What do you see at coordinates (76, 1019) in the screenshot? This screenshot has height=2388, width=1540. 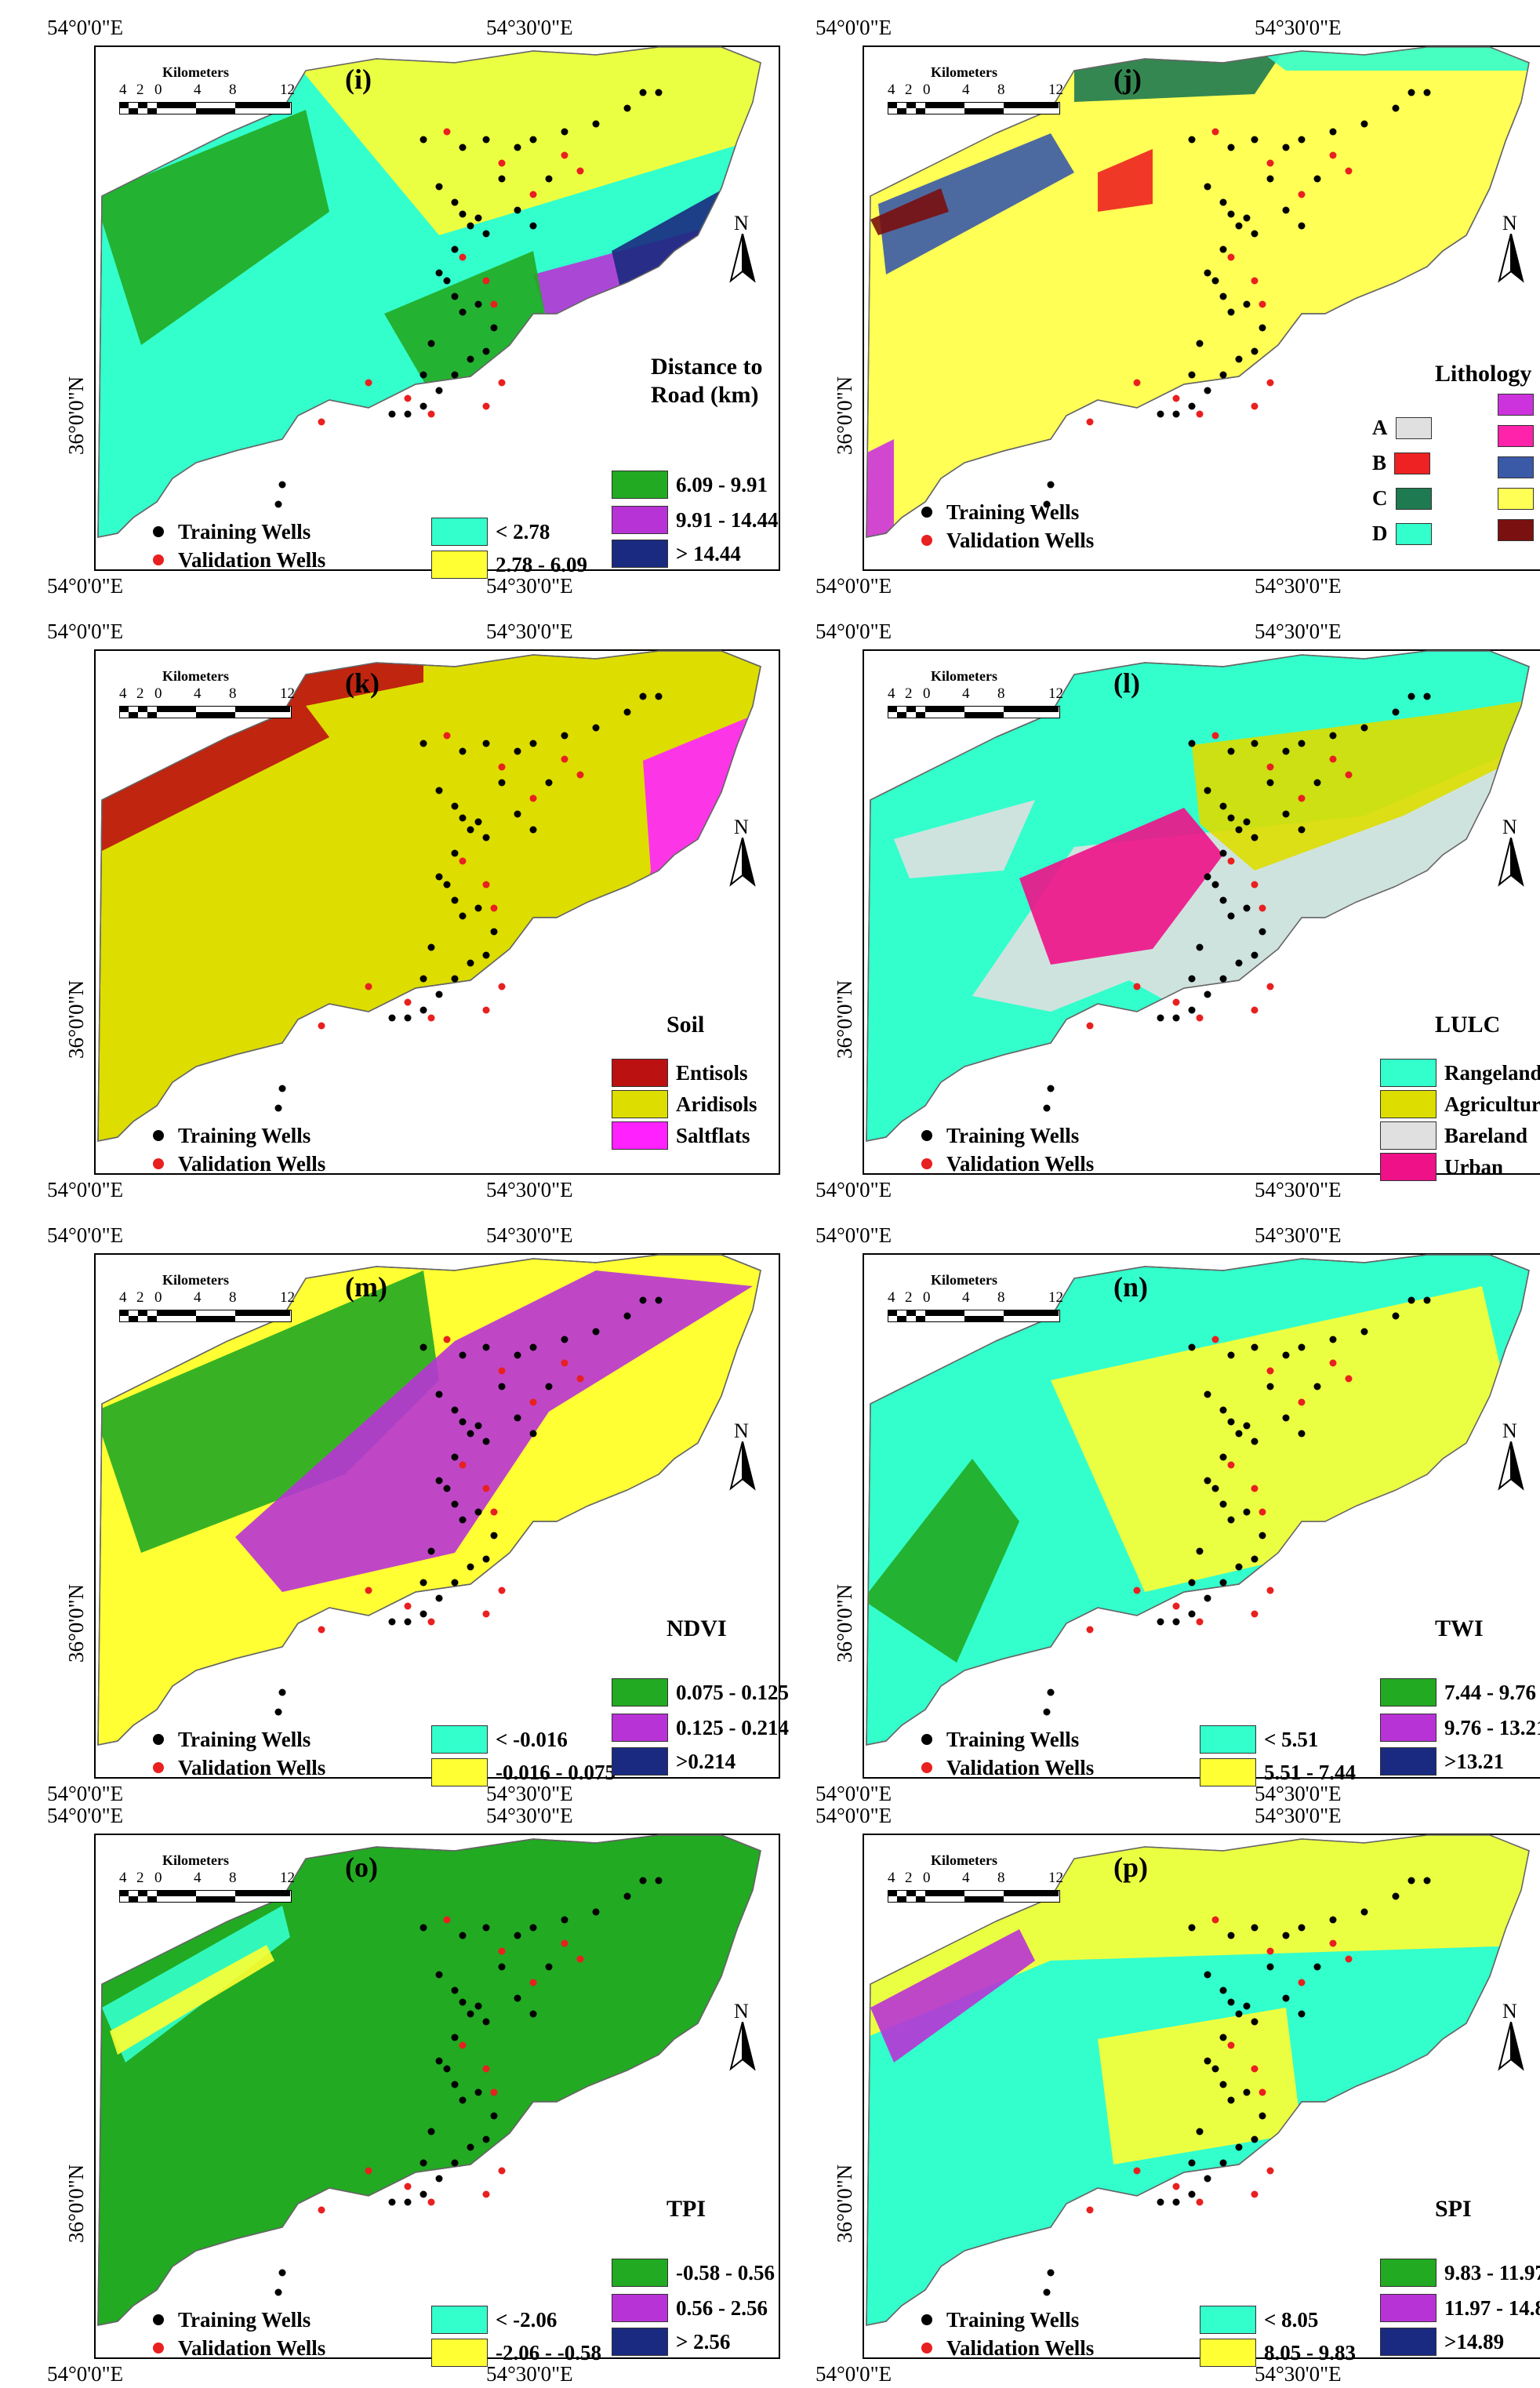 I see `lat-label-left: 36°0'0"N` at bounding box center [76, 1019].